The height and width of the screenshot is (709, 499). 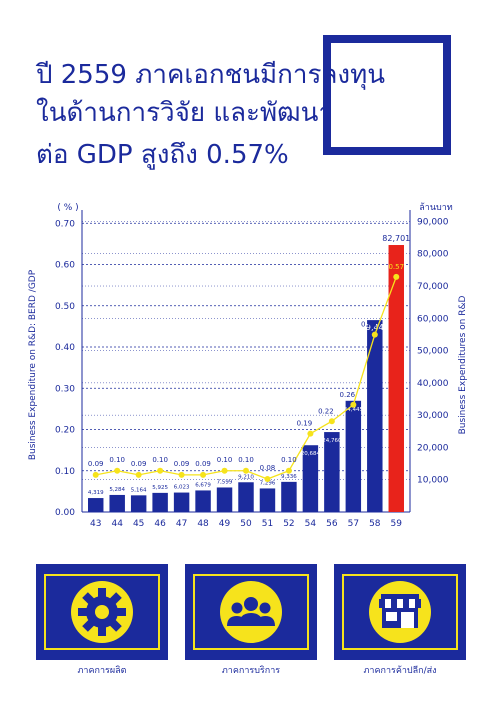 I want to click on bar-value-label: 82,701, so click(x=396, y=238).